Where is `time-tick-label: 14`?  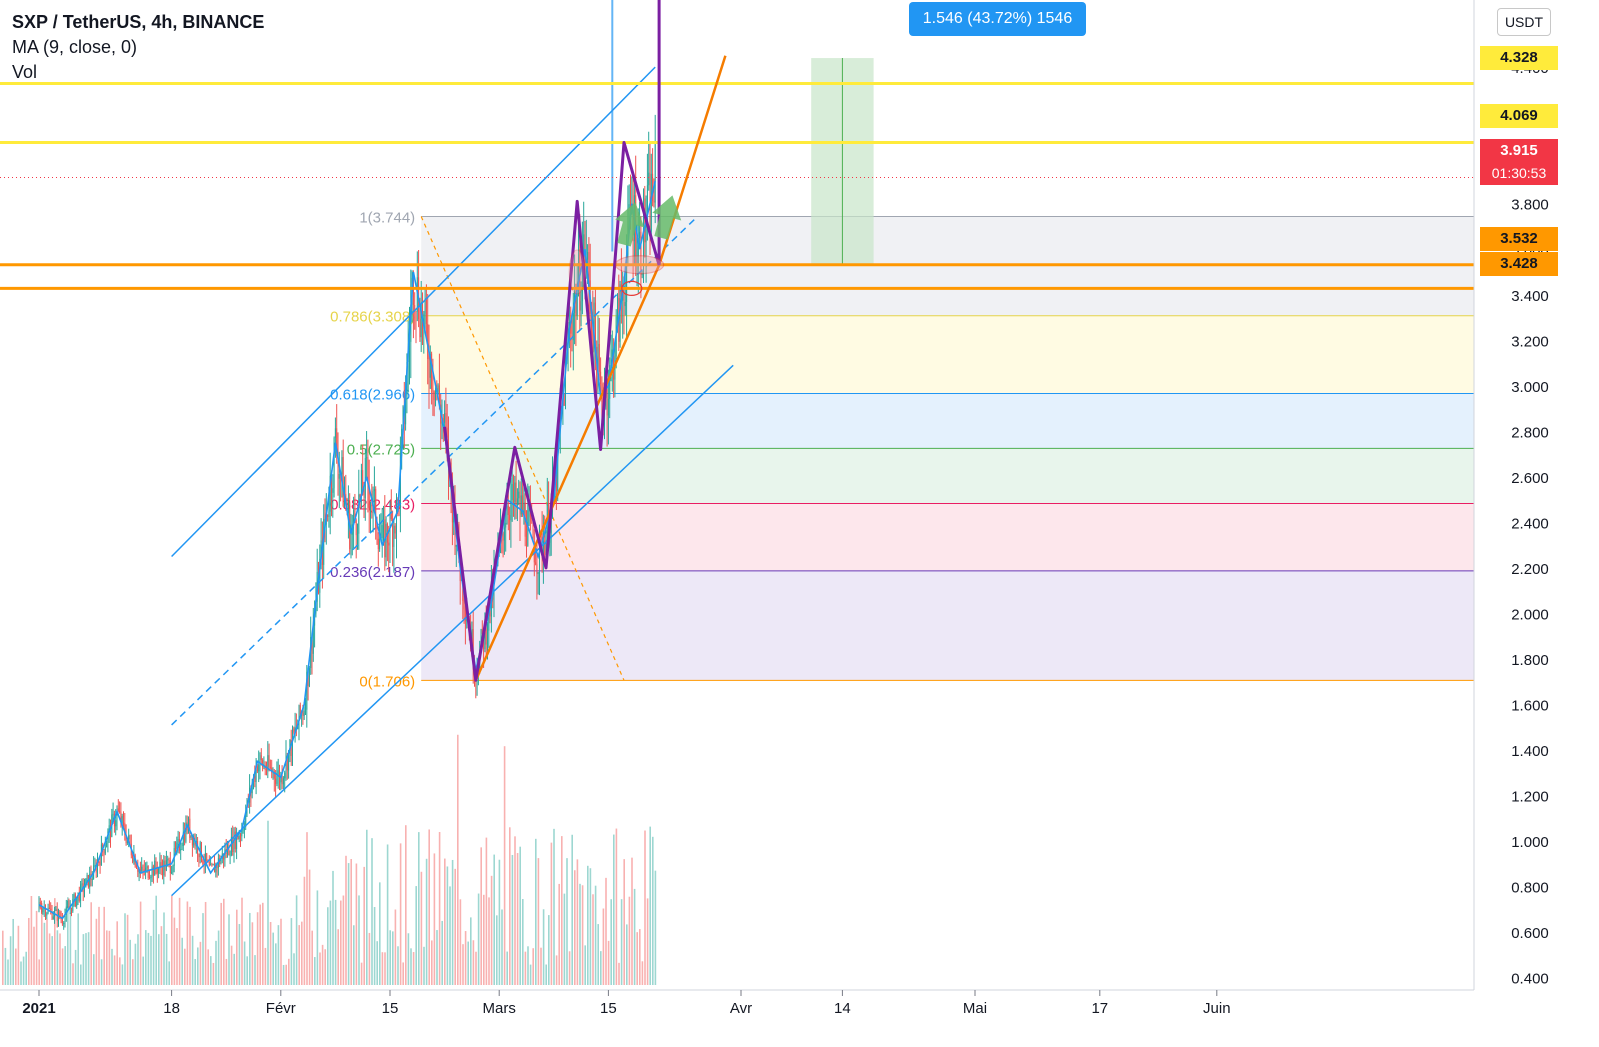
time-tick-label: 14 is located at coordinates (842, 1008).